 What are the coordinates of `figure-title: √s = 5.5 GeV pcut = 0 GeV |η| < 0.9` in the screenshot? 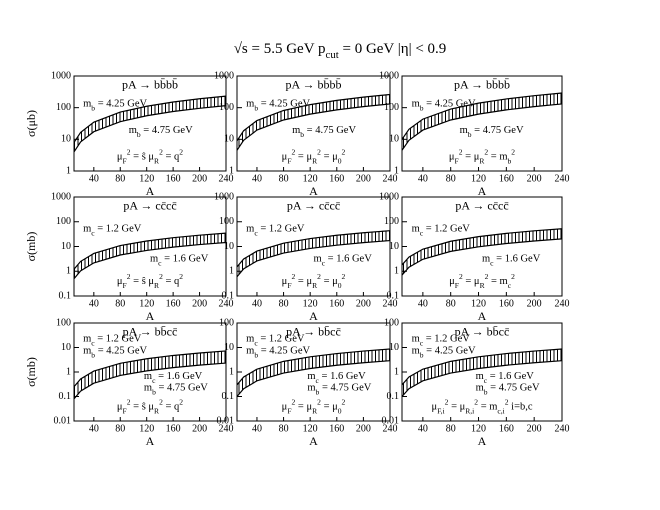 It's located at (340, 51).